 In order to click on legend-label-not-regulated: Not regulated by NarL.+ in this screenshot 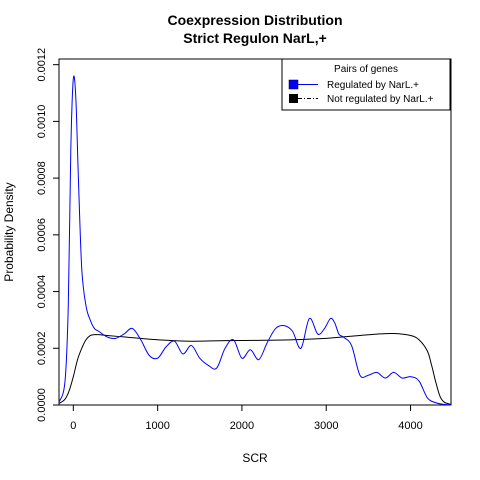, I will do `click(380, 99)`.